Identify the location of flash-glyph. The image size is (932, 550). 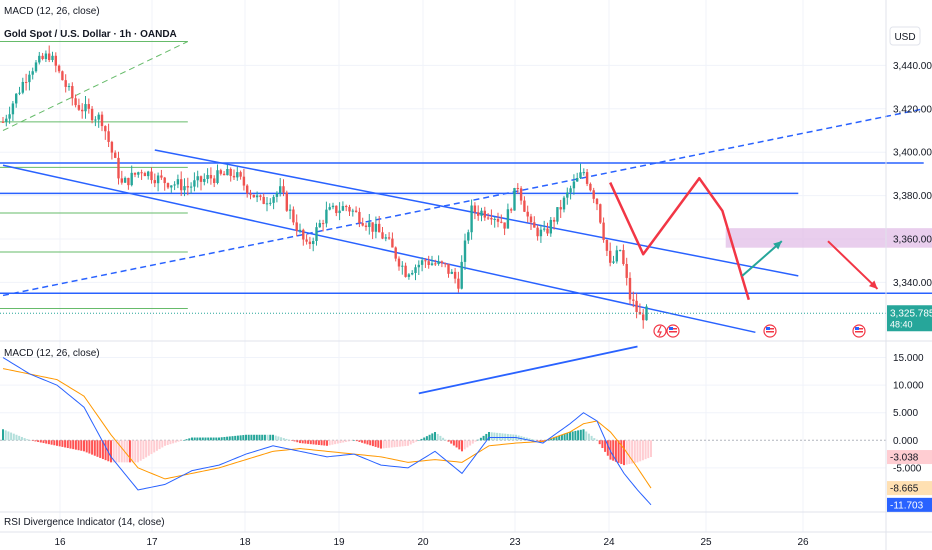
(659, 331).